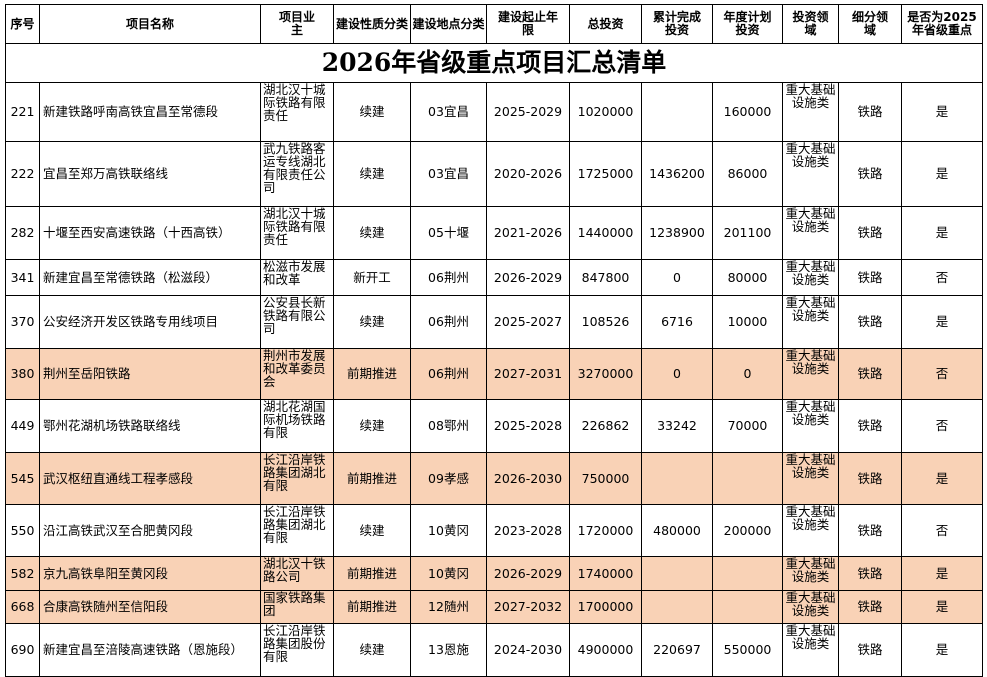 This screenshot has width=987, height=677. I want to click on cell-name: 新建宜昌至涪陵高速铁路（恩施段）, so click(150, 650).